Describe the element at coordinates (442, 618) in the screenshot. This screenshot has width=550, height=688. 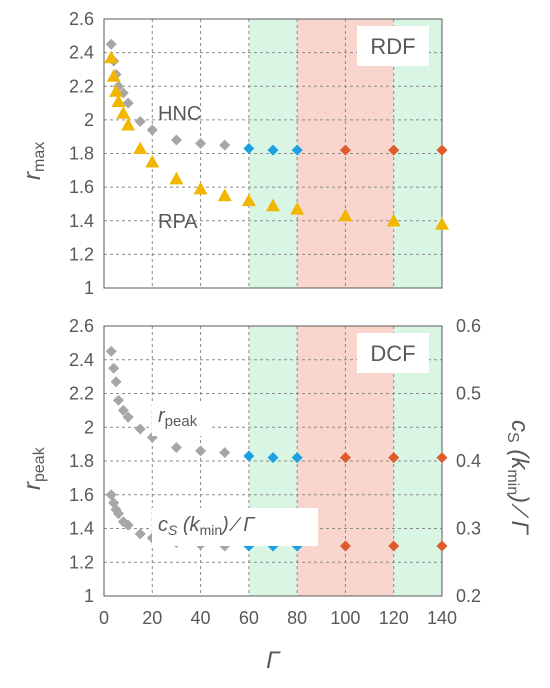
I see `x-tick-label: 140` at that location.